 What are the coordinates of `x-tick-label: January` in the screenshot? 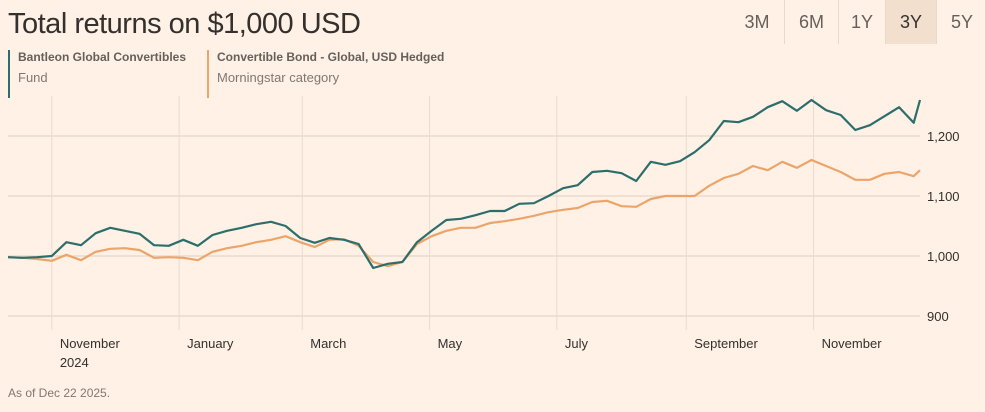 It's located at (210, 343).